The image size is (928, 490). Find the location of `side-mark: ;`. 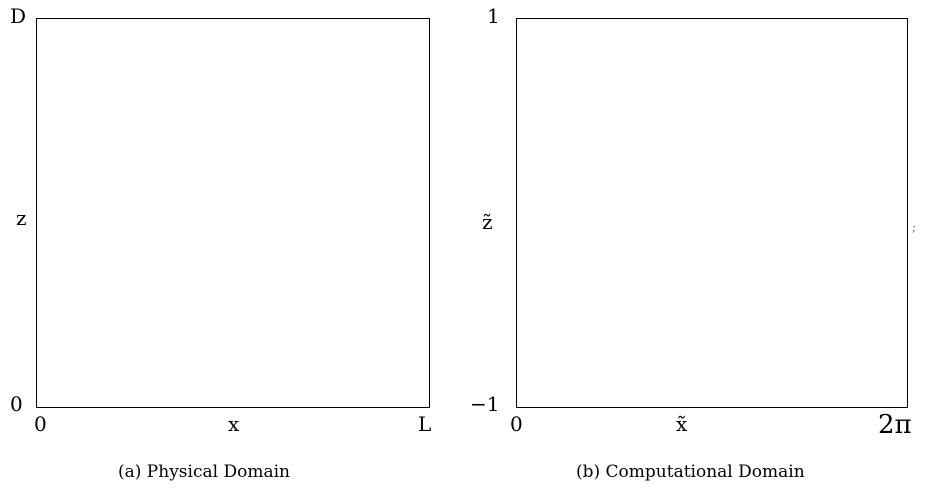

side-mark: ; is located at coordinates (914, 227).